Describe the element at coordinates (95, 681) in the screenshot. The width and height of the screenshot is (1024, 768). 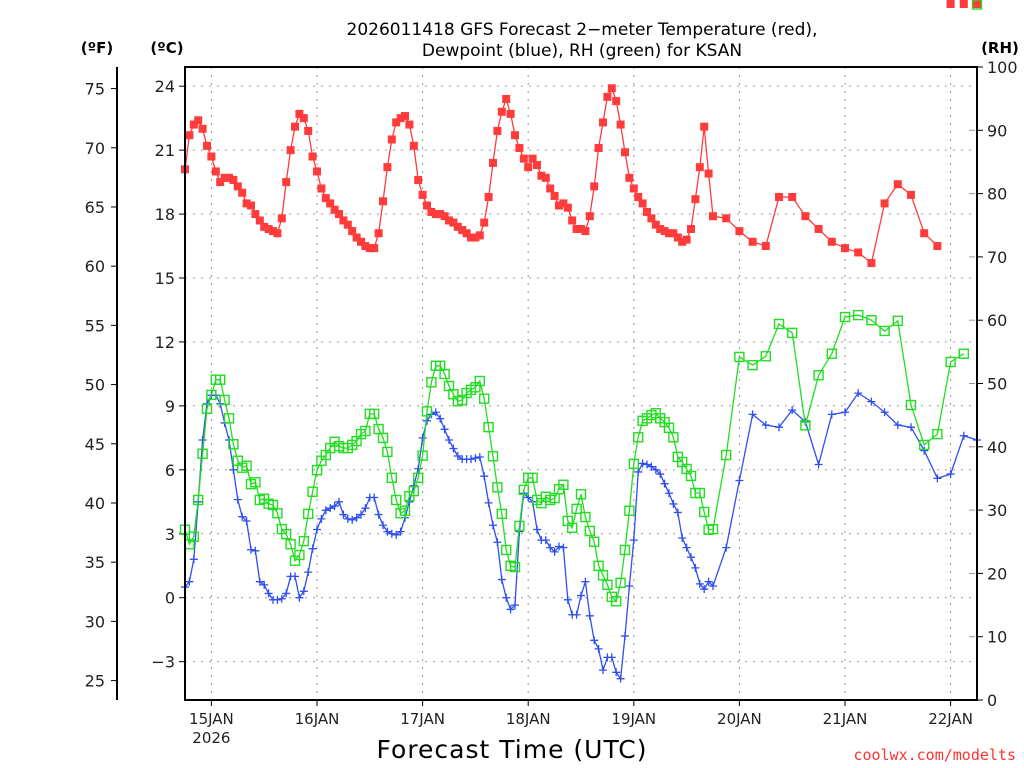
I see `fahrenheit-tick-label: 25` at that location.